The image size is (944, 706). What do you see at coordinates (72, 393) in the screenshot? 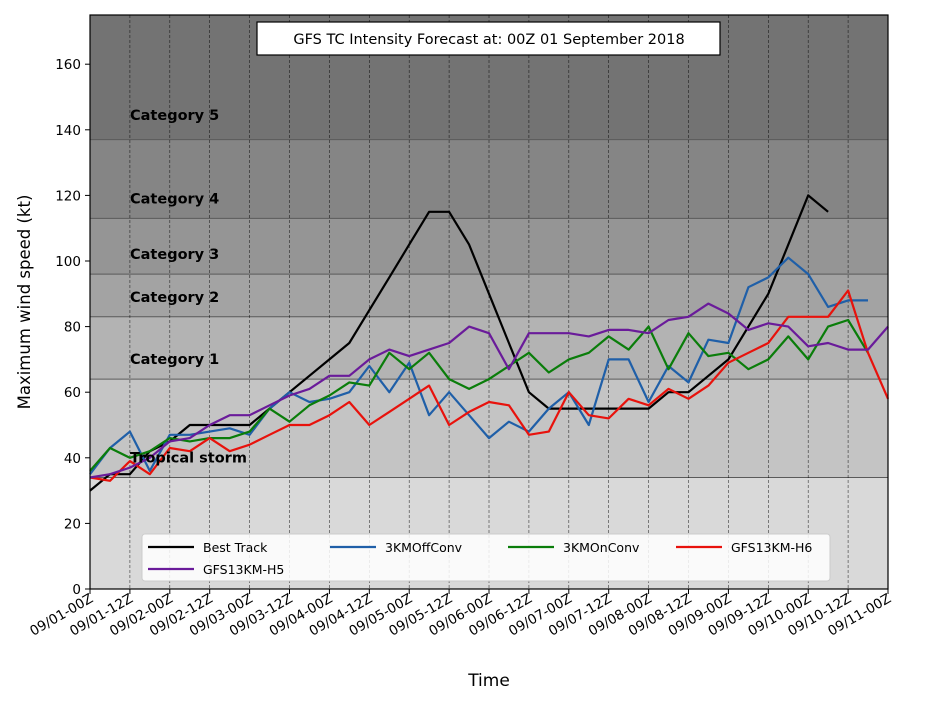
I see `y-tick-label: 60` at bounding box center [72, 393].